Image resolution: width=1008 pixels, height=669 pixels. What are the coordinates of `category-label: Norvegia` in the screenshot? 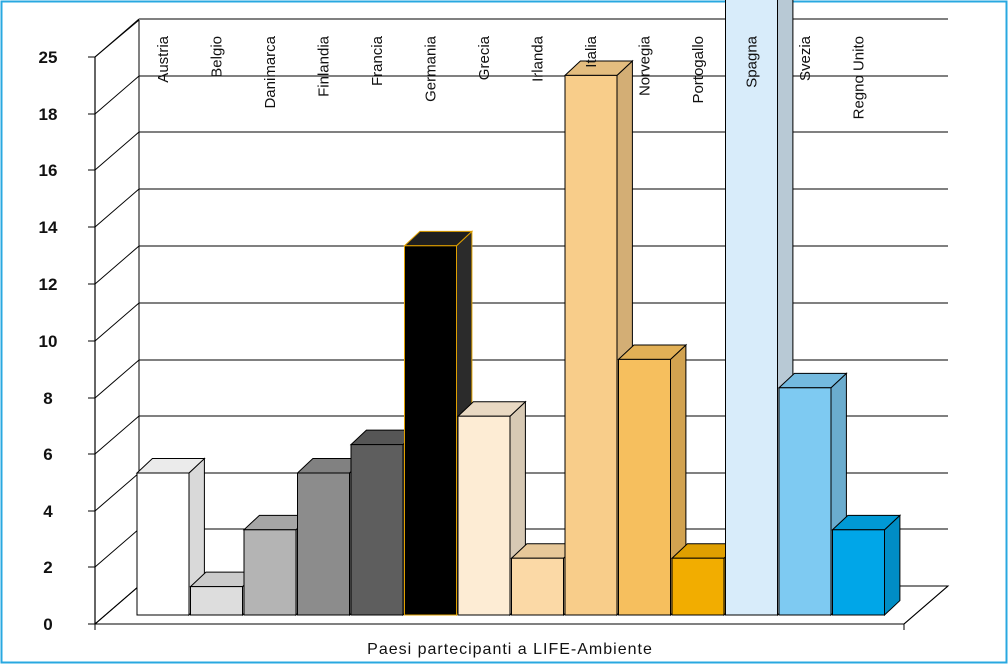 It's located at (645, 65).